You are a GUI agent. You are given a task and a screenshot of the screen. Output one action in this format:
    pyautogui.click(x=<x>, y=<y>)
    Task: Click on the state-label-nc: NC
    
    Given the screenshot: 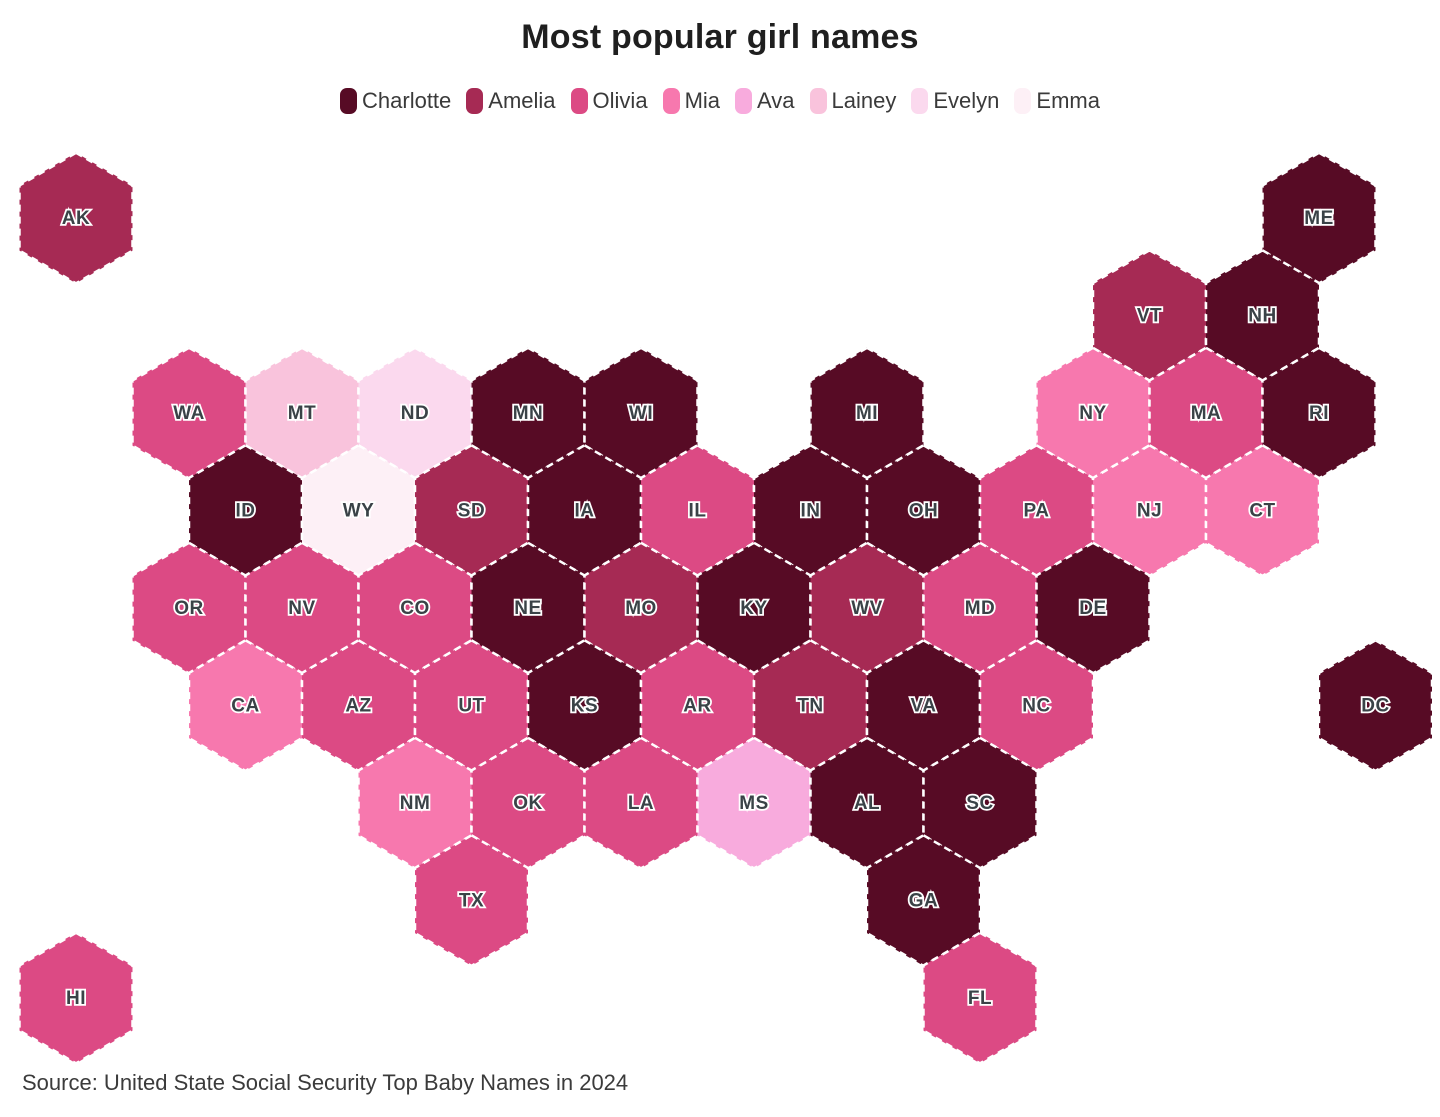 What is the action you would take?
    pyautogui.click(x=1036, y=706)
    